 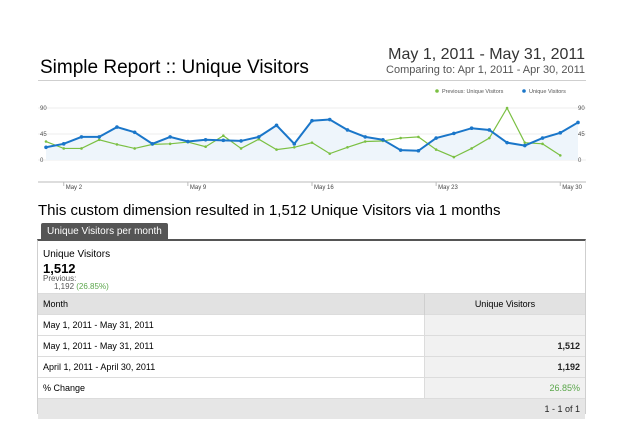 What do you see at coordinates (64, 286) in the screenshot?
I see `metric-previous-value: 1,192` at bounding box center [64, 286].